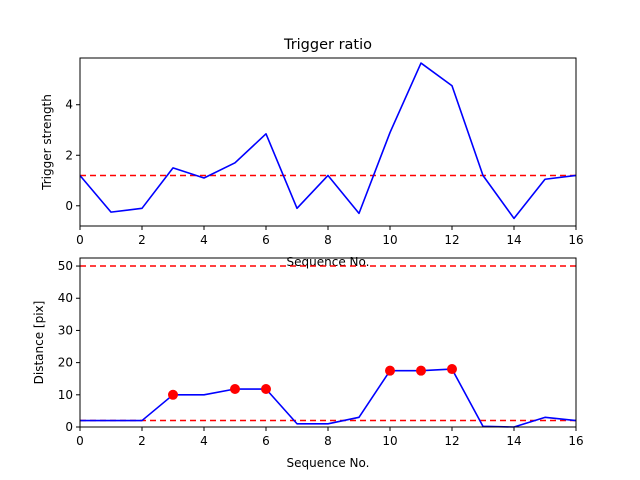 The height and width of the screenshot is (480, 640). Describe the element at coordinates (69, 155) in the screenshot. I see `y-tick-label: 2` at that location.